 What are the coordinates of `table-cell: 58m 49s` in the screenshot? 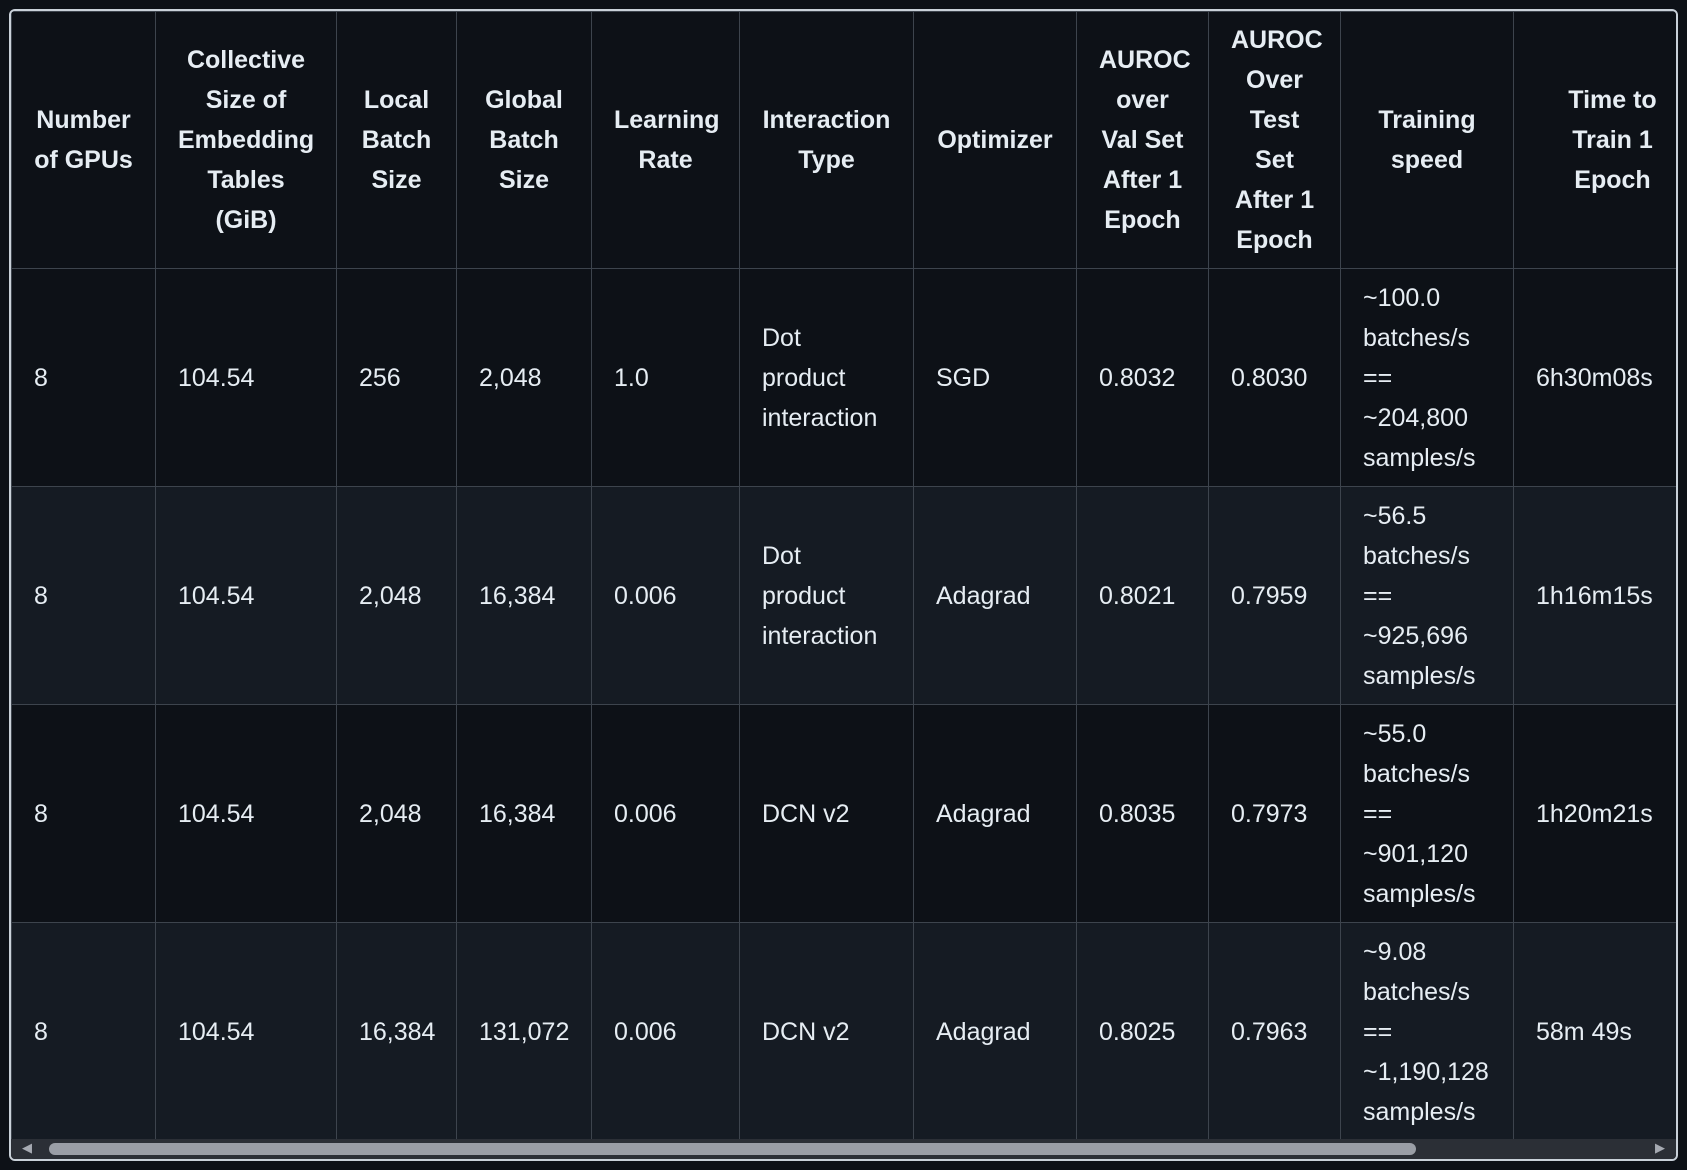 It's located at (1594, 1031).